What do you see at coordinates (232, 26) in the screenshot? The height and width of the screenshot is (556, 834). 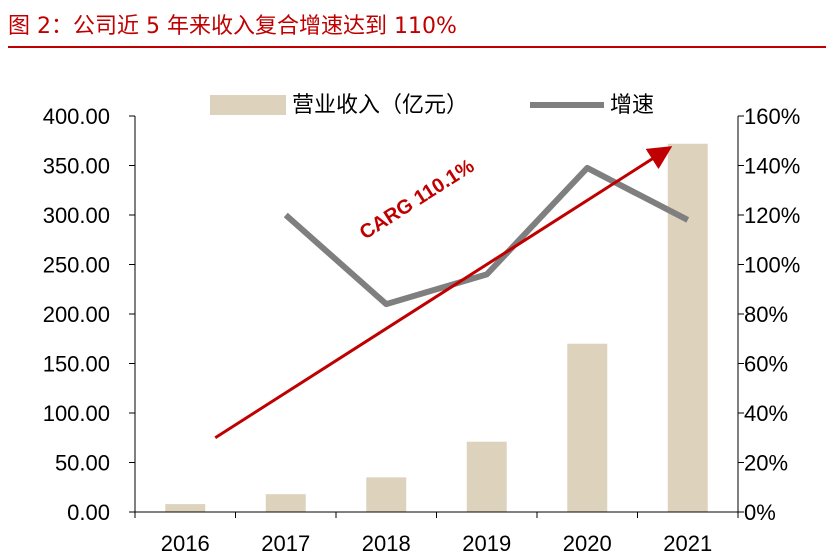 I see `figure-title: 图 2：公司近 5 年来收入复合增速达到 110%` at bounding box center [232, 26].